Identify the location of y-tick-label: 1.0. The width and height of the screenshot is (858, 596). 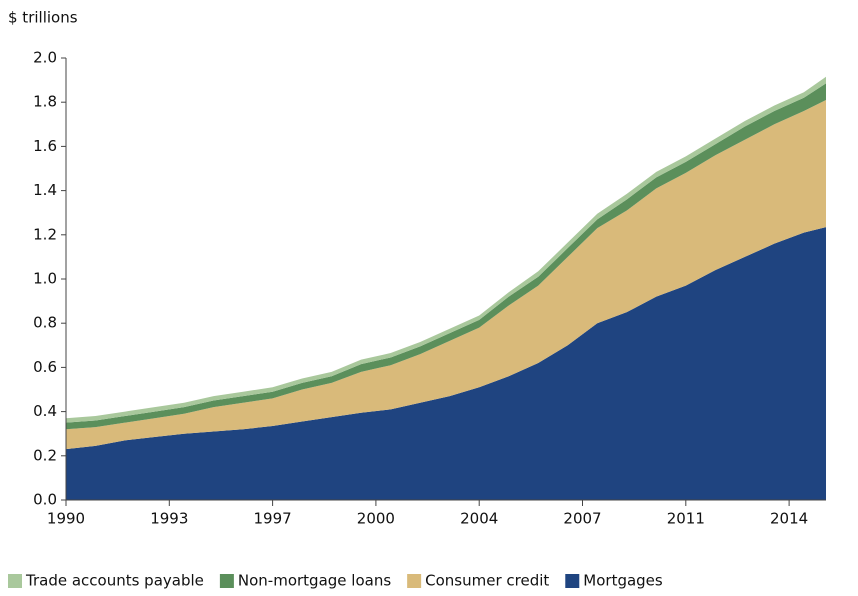
(45, 279).